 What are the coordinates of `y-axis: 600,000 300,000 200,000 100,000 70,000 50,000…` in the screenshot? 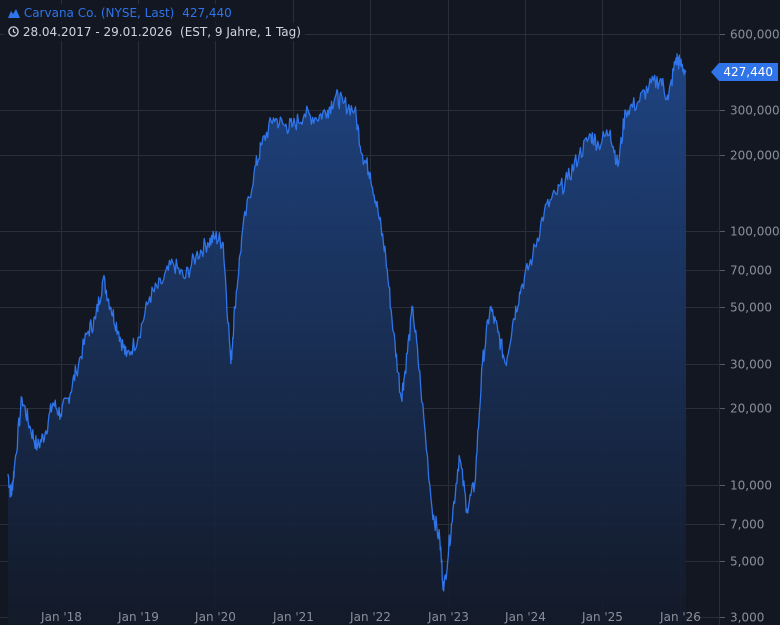 It's located at (750, 326).